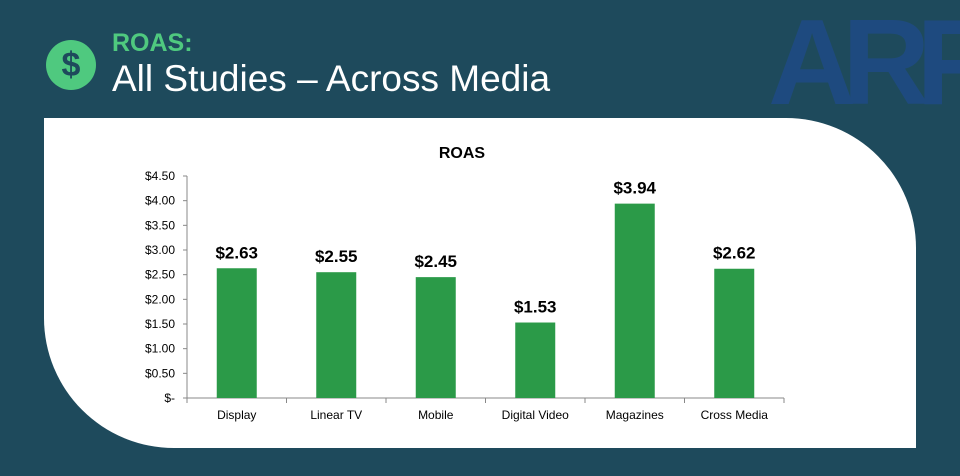  I want to click on y-tick-label: $1.00, so click(160, 349).